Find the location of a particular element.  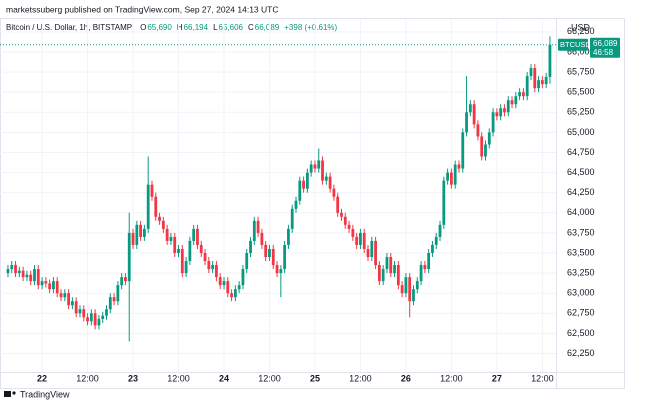

chart-title: Bitcoin / U.S. Dollar, 1h, BITSTAMP is located at coordinates (69, 27).